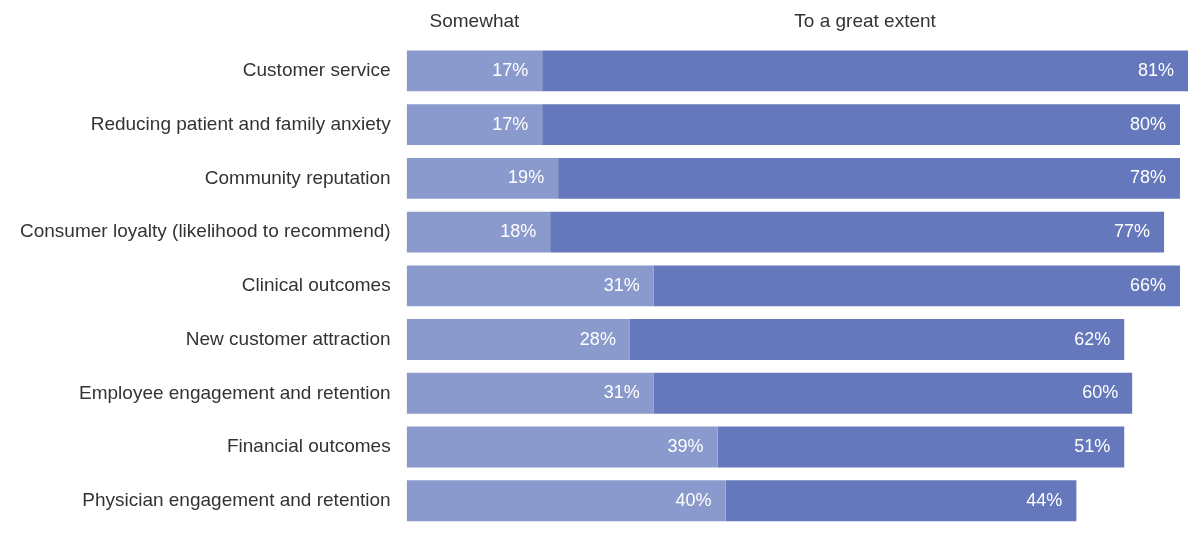 This screenshot has width=1190, height=555. What do you see at coordinates (308, 446) in the screenshot?
I see `y-tick-label: Financial outcomes` at bounding box center [308, 446].